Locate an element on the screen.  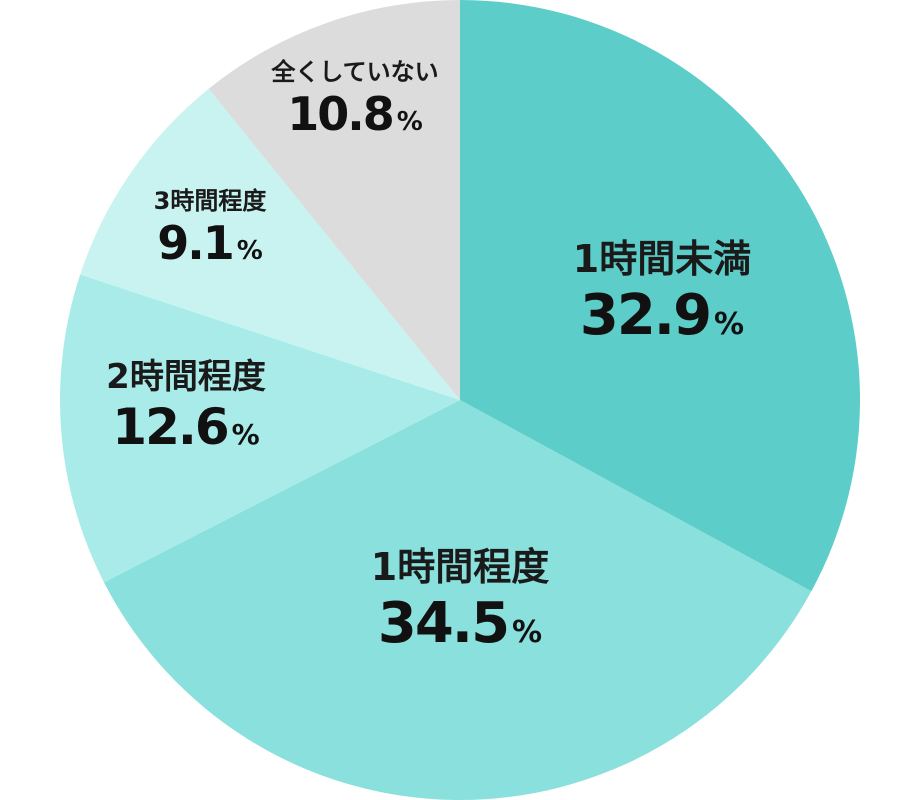
slice-value-label: 9.1% is located at coordinates (210, 243).